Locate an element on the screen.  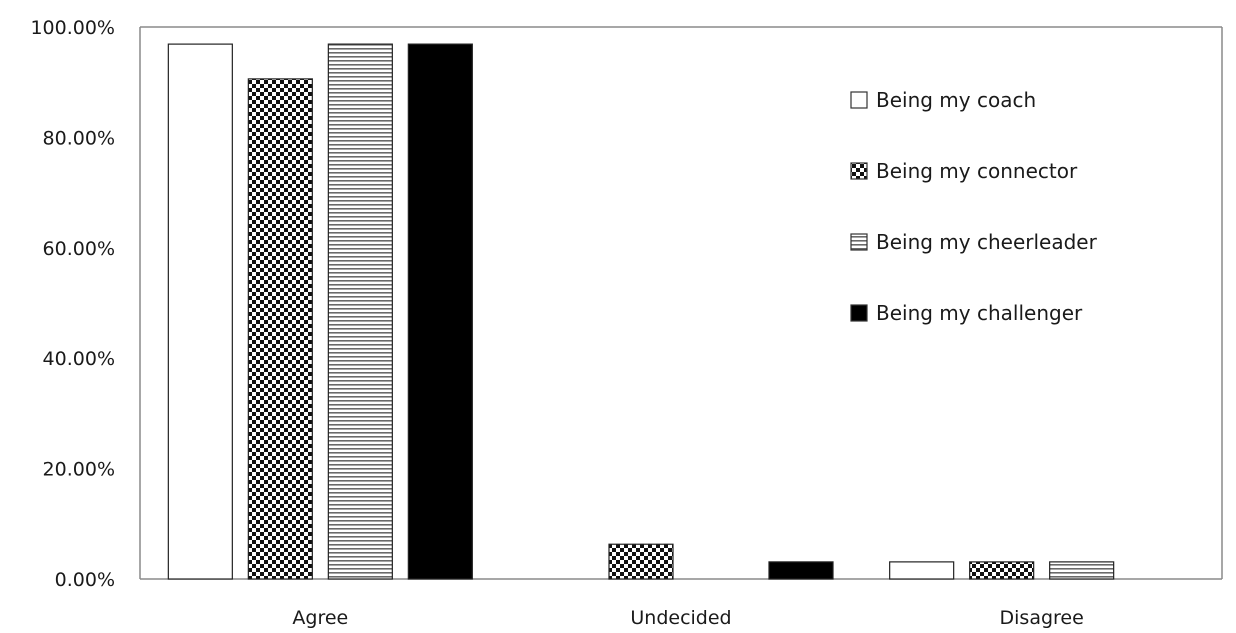
legend-item-connector: Being my connector is located at coordinates (964, 171).